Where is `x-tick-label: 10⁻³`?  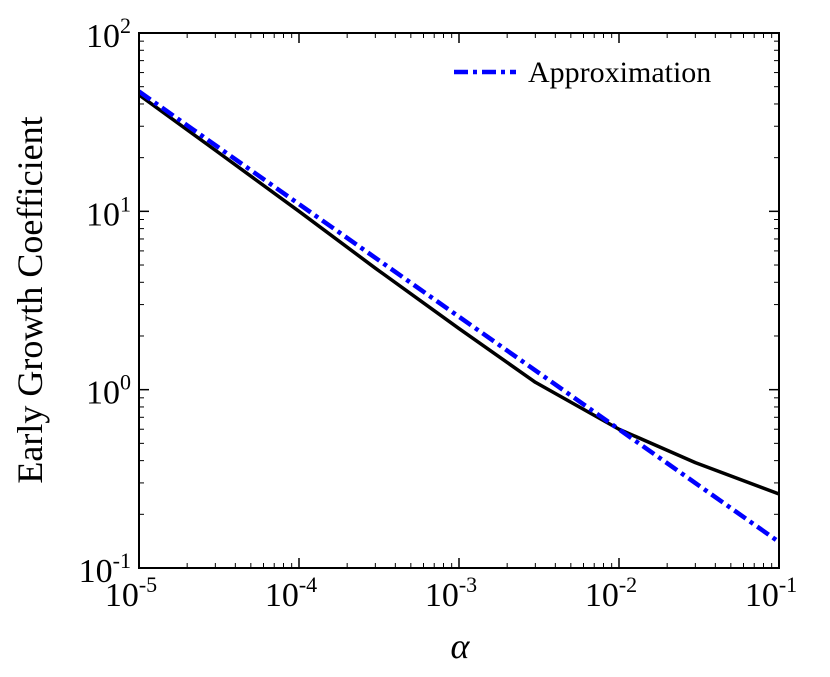
x-tick-label: 10⁻³ is located at coordinates (451, 593).